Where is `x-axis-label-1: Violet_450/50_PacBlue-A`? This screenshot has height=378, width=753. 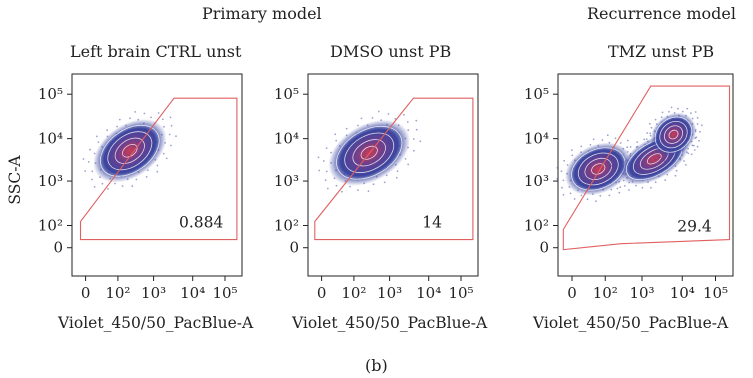
x-axis-label-1: Violet_450/50_PacBlue-A is located at coordinates (156, 323).